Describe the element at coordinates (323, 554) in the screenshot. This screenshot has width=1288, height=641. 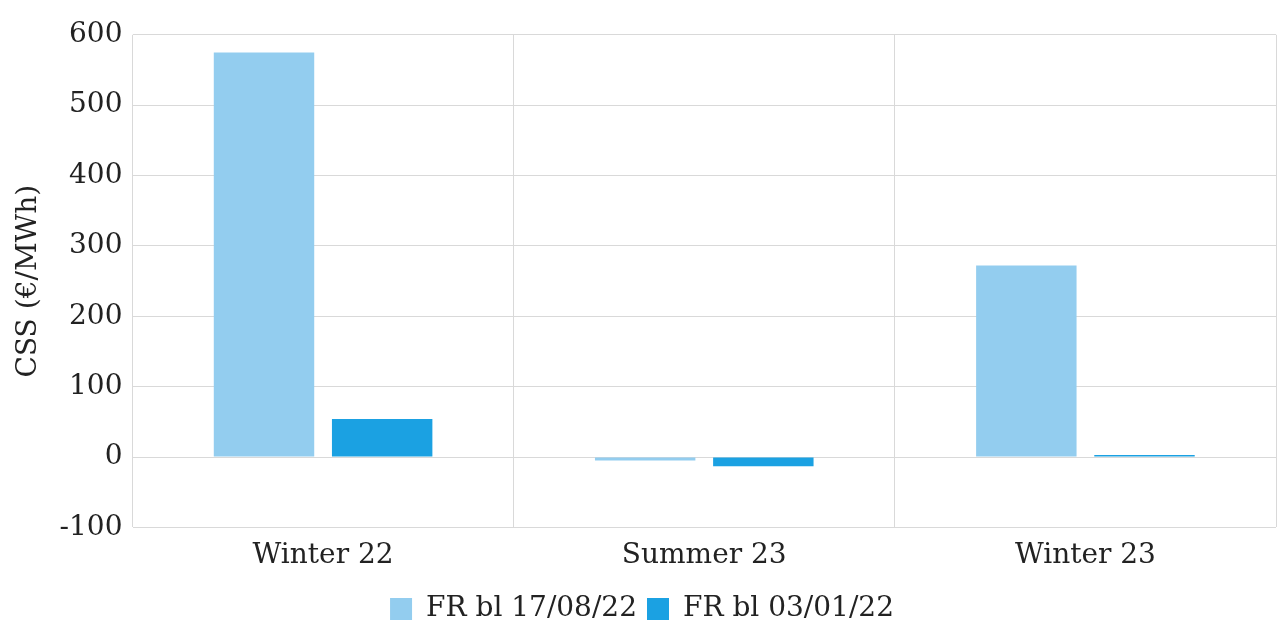
I see `x-tick-label: Winter 22` at that location.